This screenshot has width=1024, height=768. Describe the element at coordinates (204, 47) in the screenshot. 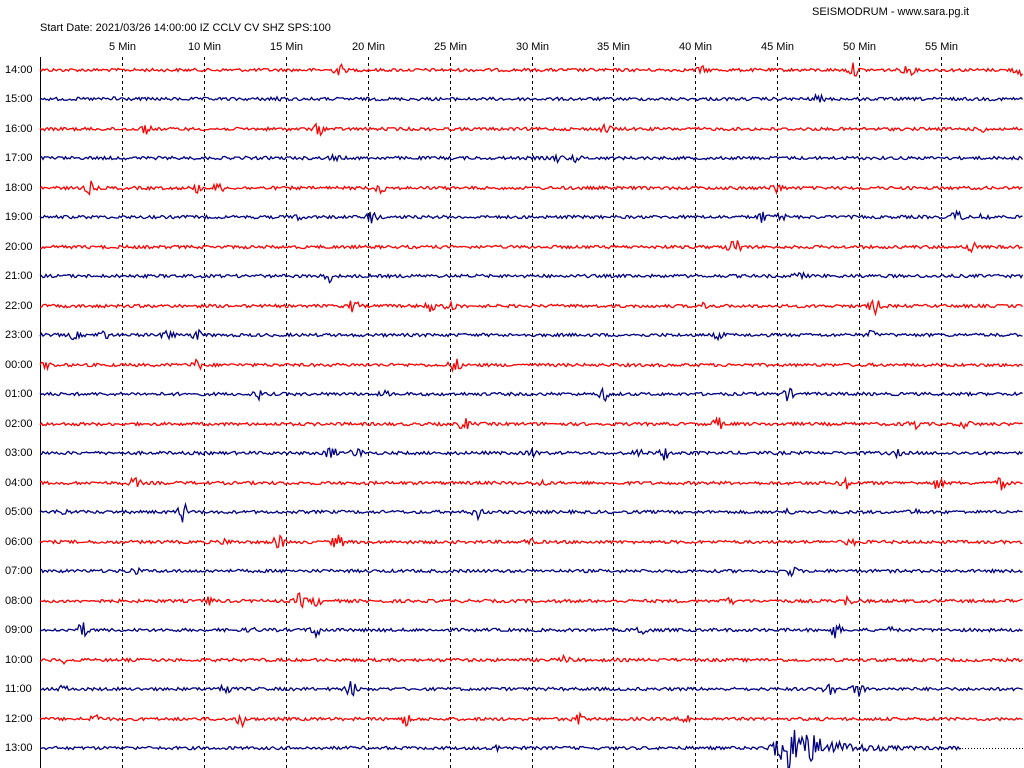

I see `minute-label: 10 Min` at that location.